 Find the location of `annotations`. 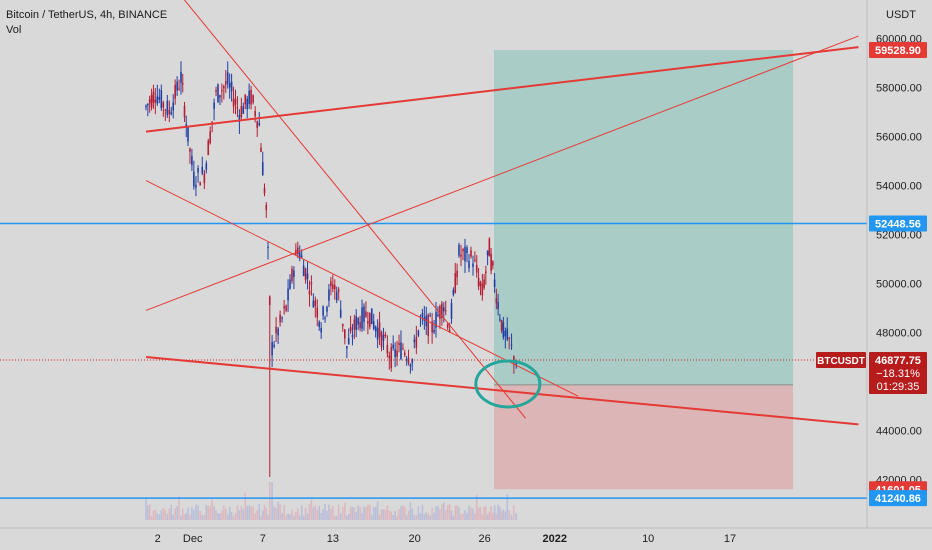

annotations is located at coordinates (508, 384).